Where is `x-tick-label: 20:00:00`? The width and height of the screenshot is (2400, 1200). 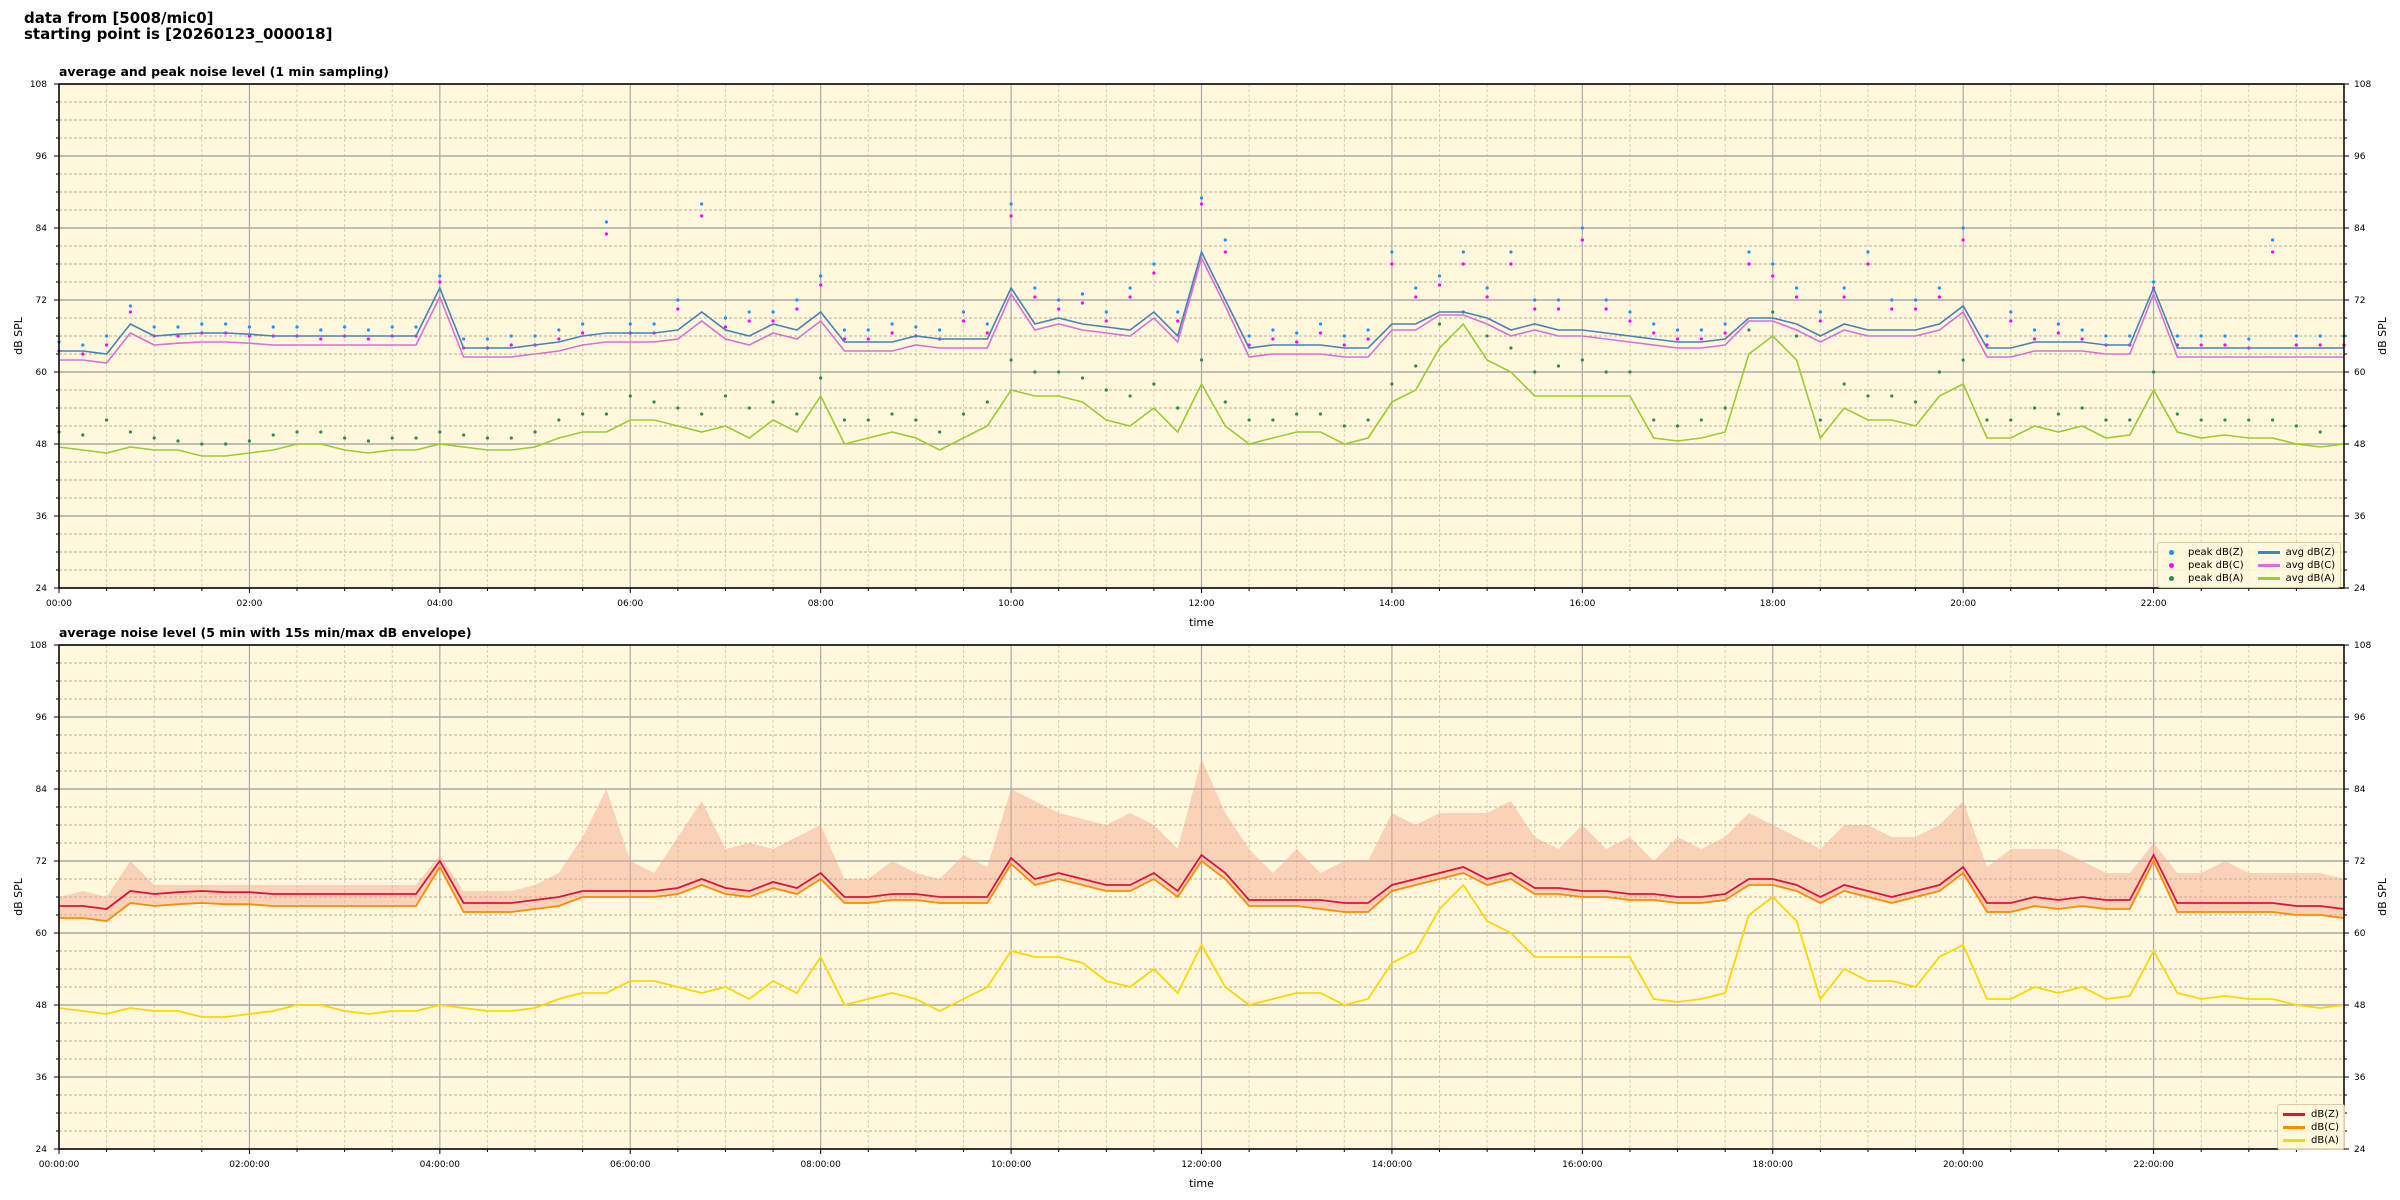
x-tick-label: 20:00:00 is located at coordinates (1963, 1165).